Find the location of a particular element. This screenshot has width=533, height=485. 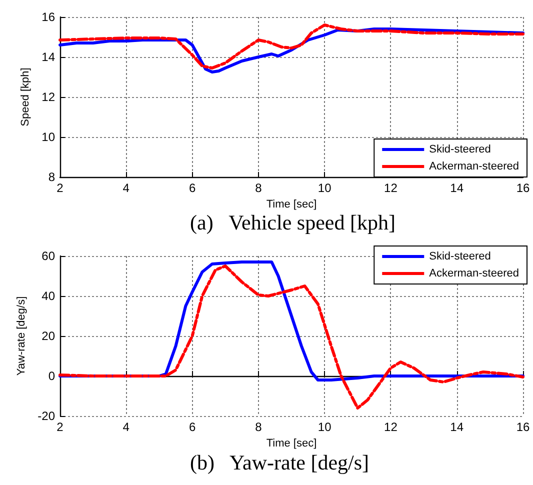

y-tick-label: 20 is located at coordinates (49, 336).